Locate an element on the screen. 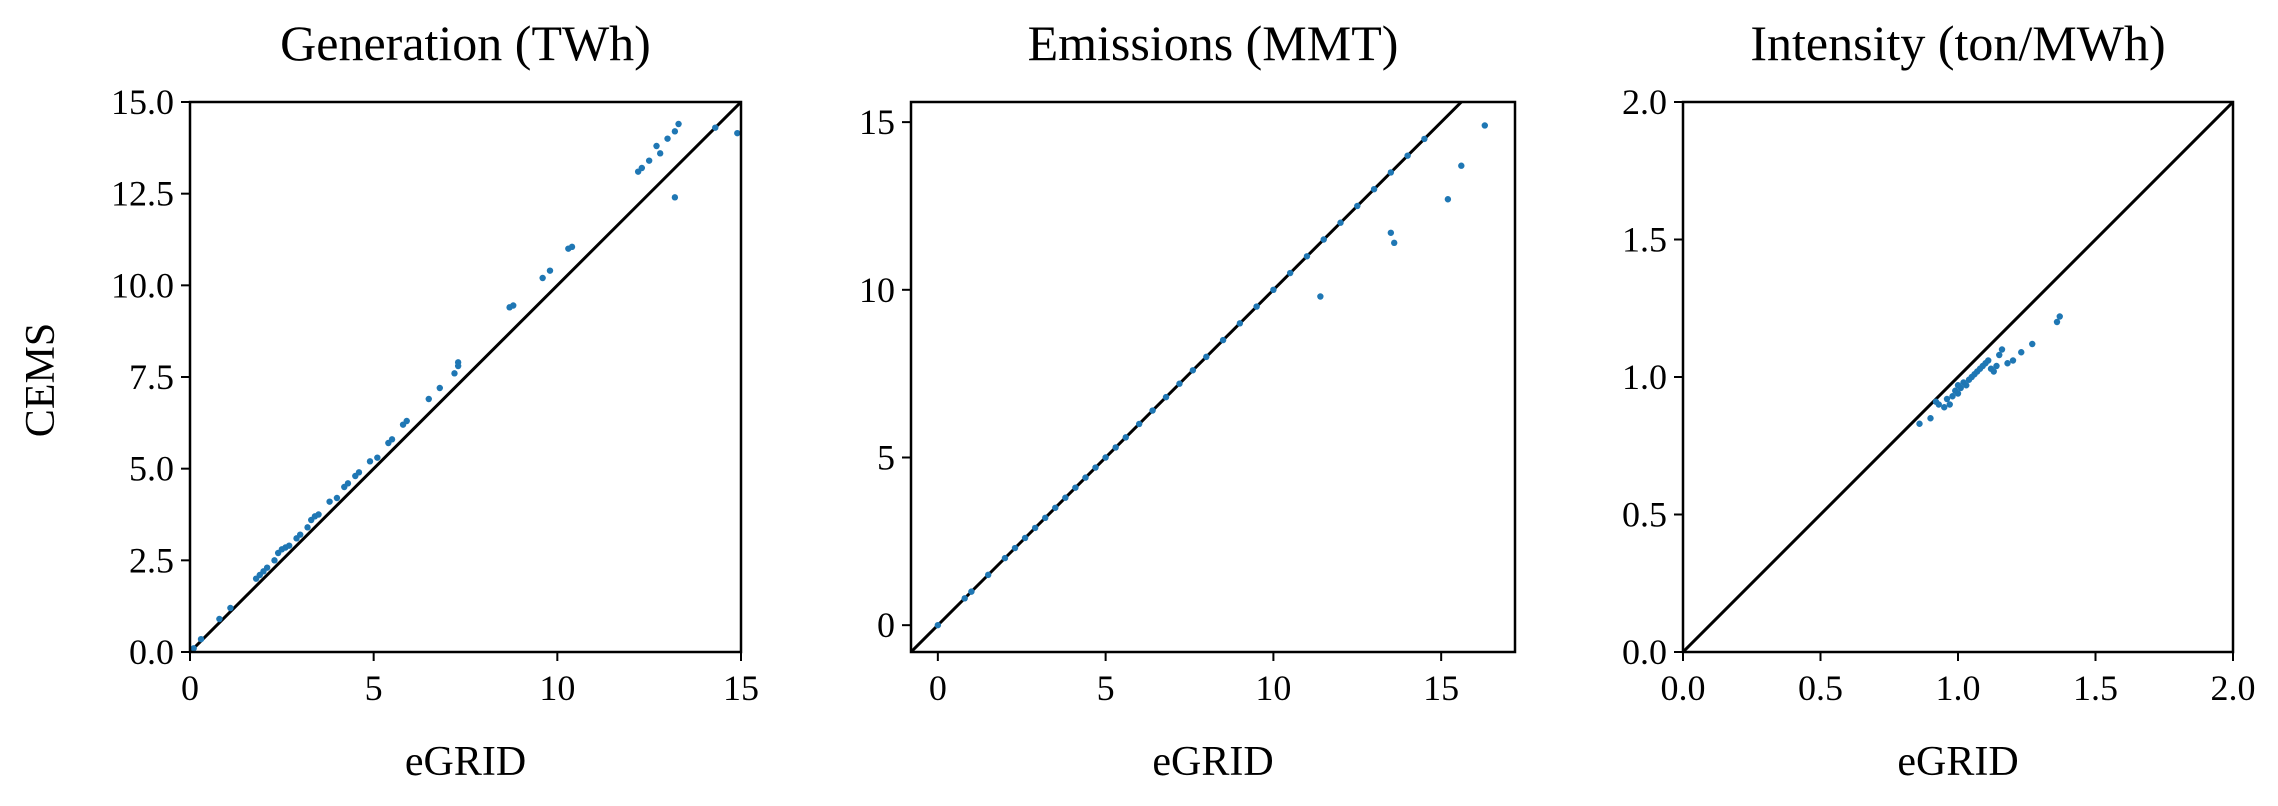 Image resolution: width=2278 pixels, height=806 pixels. emissions-x-axis-label: eGRID is located at coordinates (1212, 762).